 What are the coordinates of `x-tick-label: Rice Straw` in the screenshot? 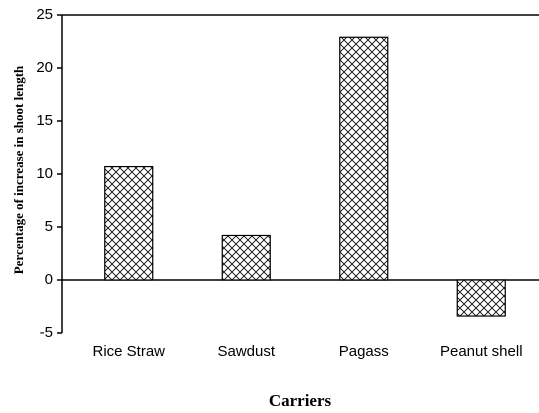 It's located at (128, 351).